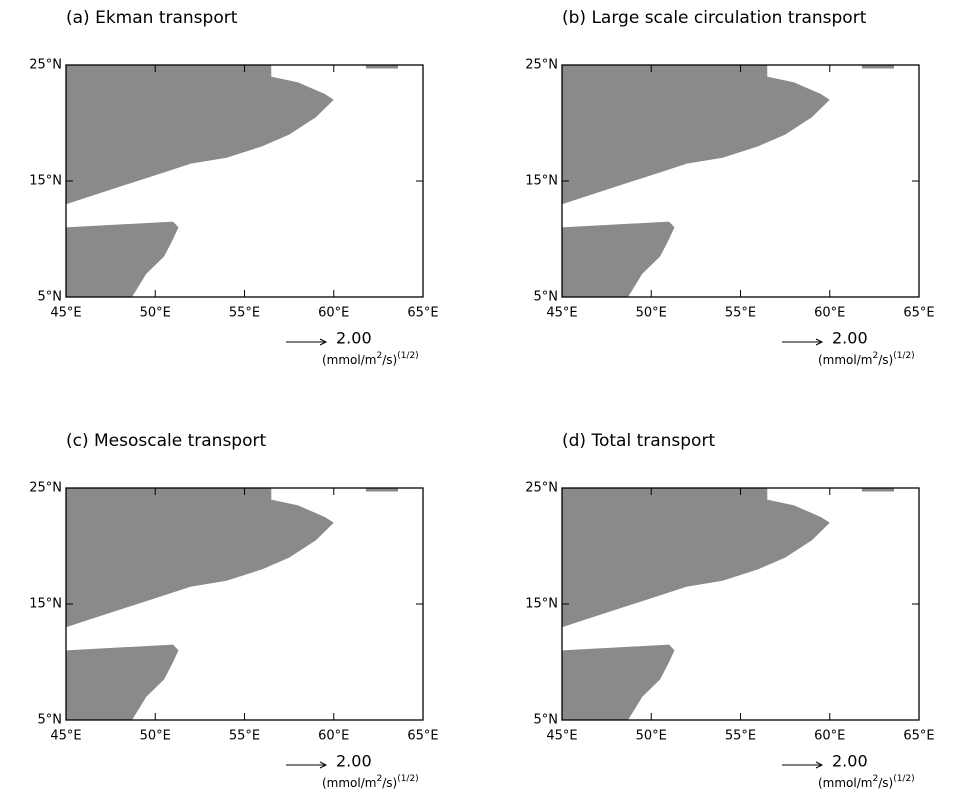 The width and height of the screenshot is (977, 797). I want to click on panel-title: (a) Ekman transport, so click(152, 18).